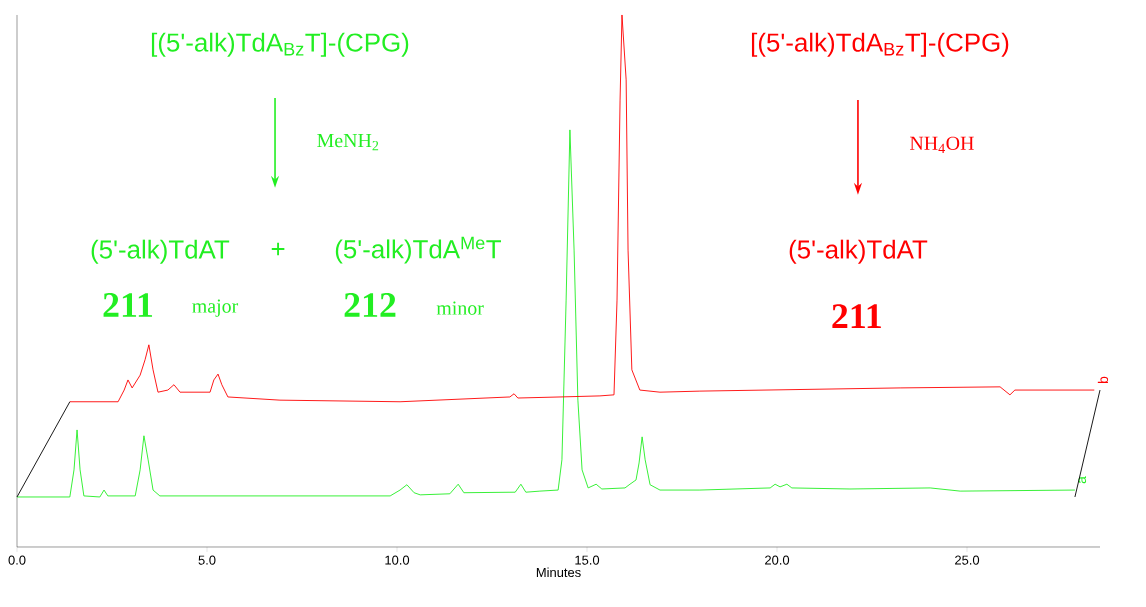 The width and height of the screenshot is (1146, 607). Describe the element at coordinates (348, 142) in the screenshot. I see `annotation: MeNH$_{2}$` at that location.